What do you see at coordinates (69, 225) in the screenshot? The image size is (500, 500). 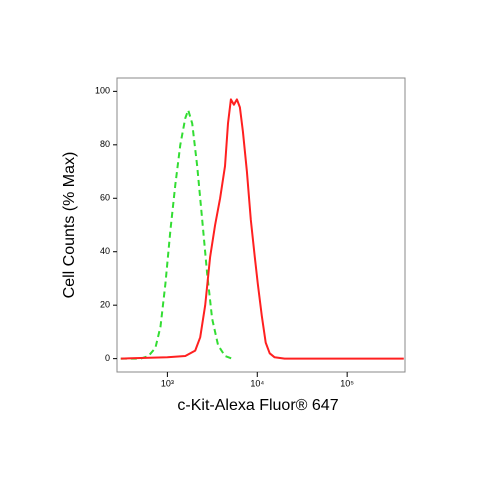 I see `y-axis-label: Cell Counts (% Max)` at bounding box center [69, 225].